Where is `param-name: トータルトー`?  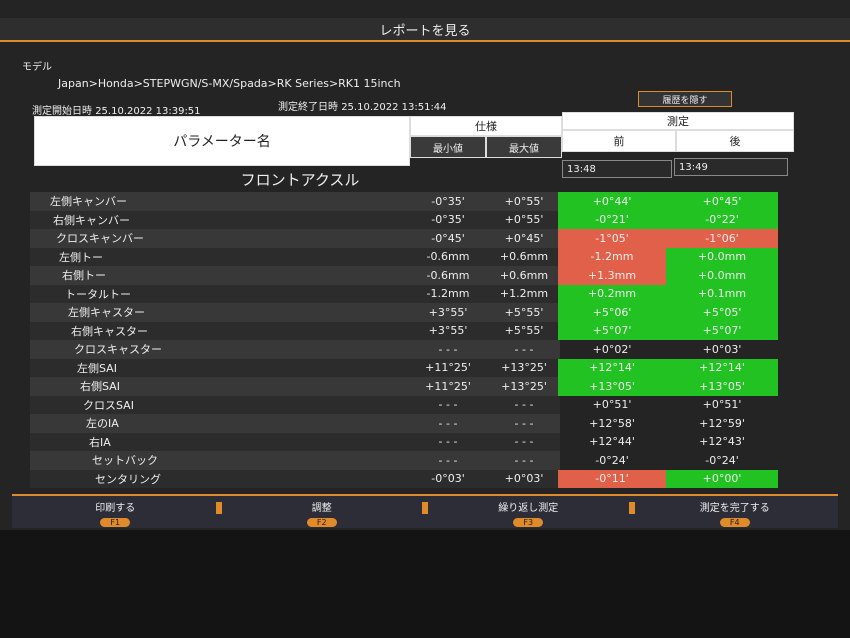
param-name: トータルトー is located at coordinates (98, 294).